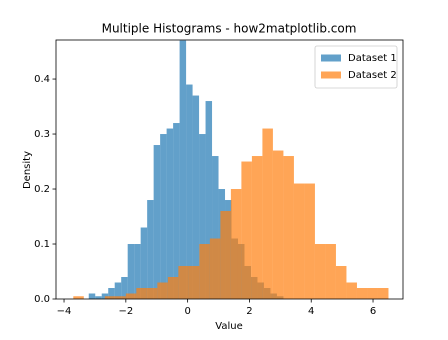 Image resolution: width=448 pixels, height=340 pixels. Describe the element at coordinates (42, 134) in the screenshot. I see `y-tick-label: 0.3` at that location.